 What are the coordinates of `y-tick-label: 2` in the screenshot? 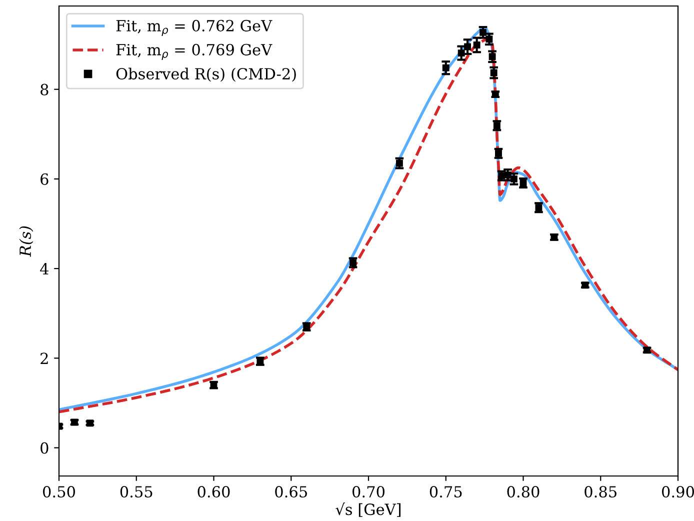 It's located at (44, 358).